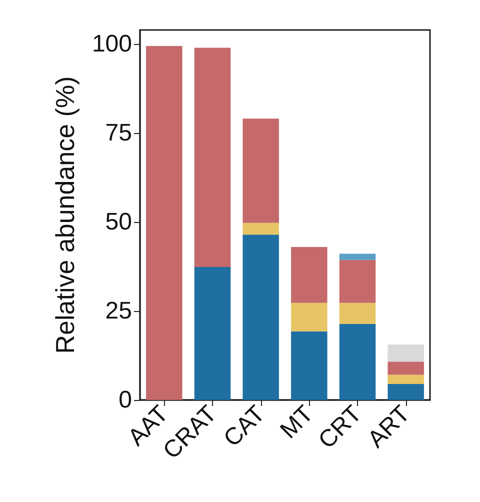 Image resolution: width=480 pixels, height=502 pixels. What do you see at coordinates (112, 44) in the screenshot?
I see `y-tick-label: 100` at bounding box center [112, 44].